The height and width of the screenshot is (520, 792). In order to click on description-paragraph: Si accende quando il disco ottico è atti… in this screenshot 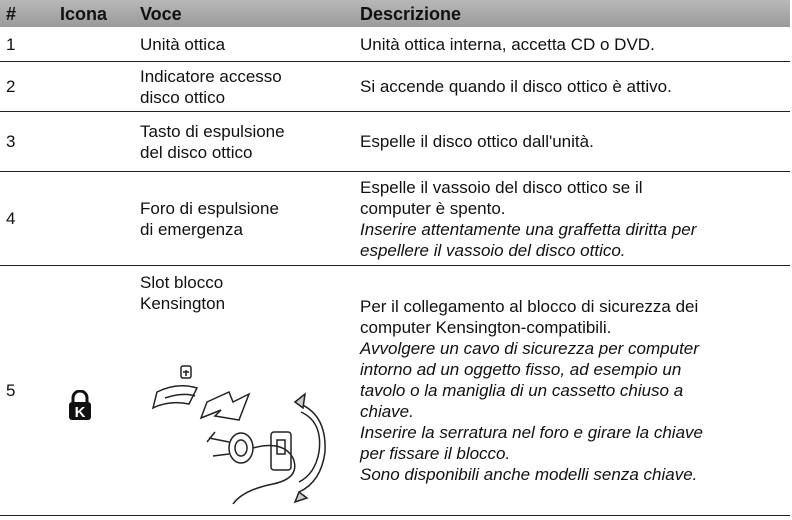, I will do `click(575, 86)`.